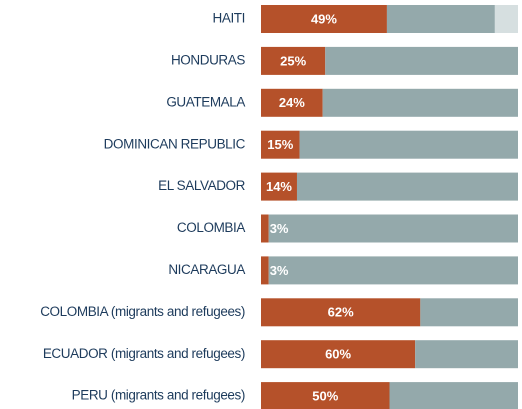 The width and height of the screenshot is (522, 409). Describe the element at coordinates (206, 269) in the screenshot. I see `category-label: NICARAGUA` at that location.